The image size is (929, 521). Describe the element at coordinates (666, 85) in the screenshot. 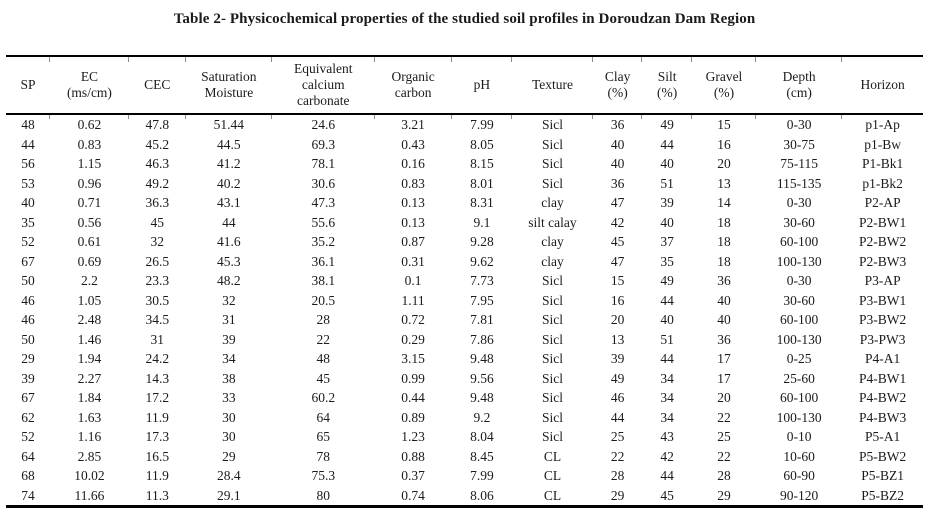

I see `column-header: Silt (%)` at that location.